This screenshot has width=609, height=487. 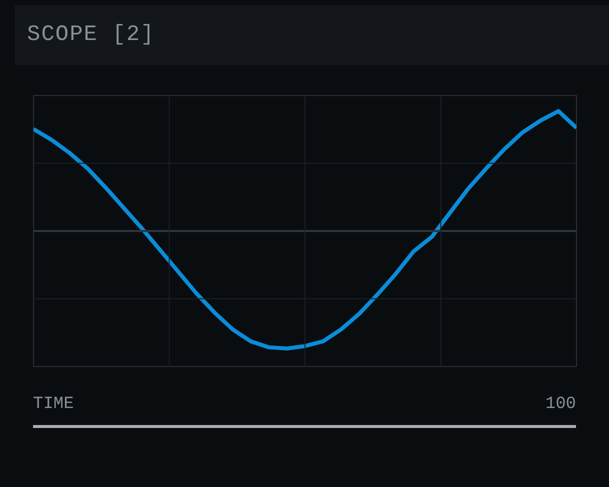 I want to click on x-axis-title: TIME, so click(x=53, y=405).